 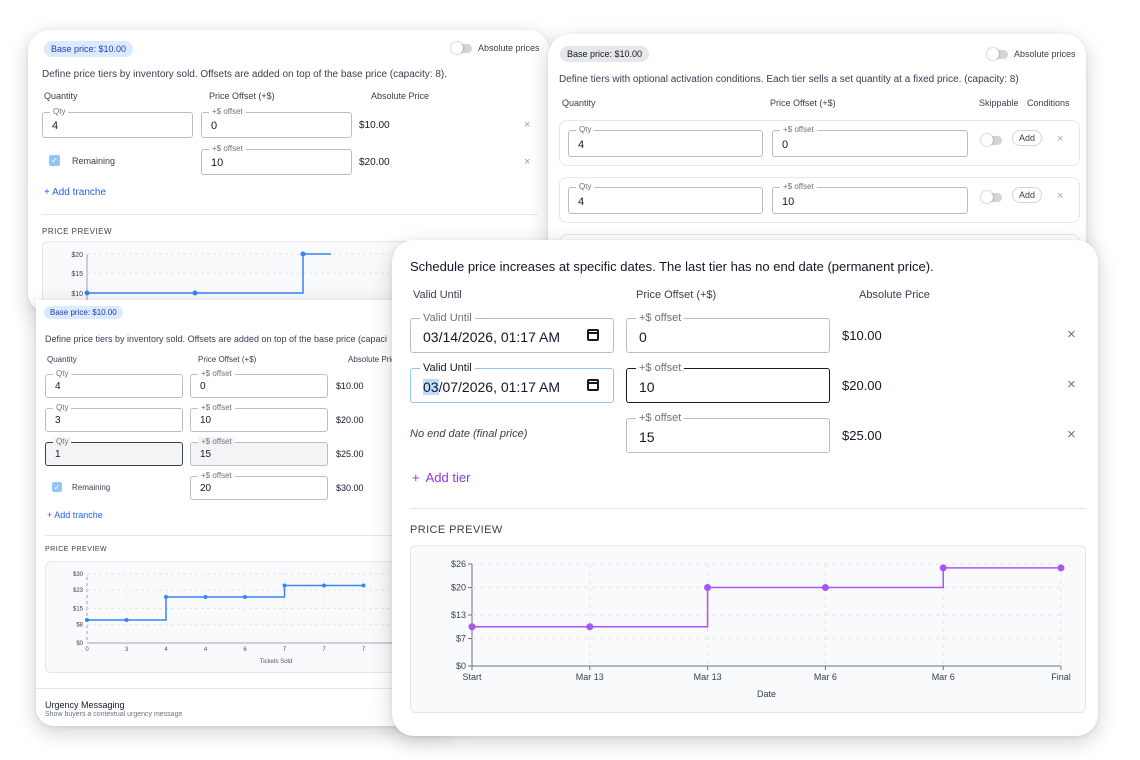 What do you see at coordinates (114, 451) in the screenshot?
I see `qty-field: Qty 1` at bounding box center [114, 451].